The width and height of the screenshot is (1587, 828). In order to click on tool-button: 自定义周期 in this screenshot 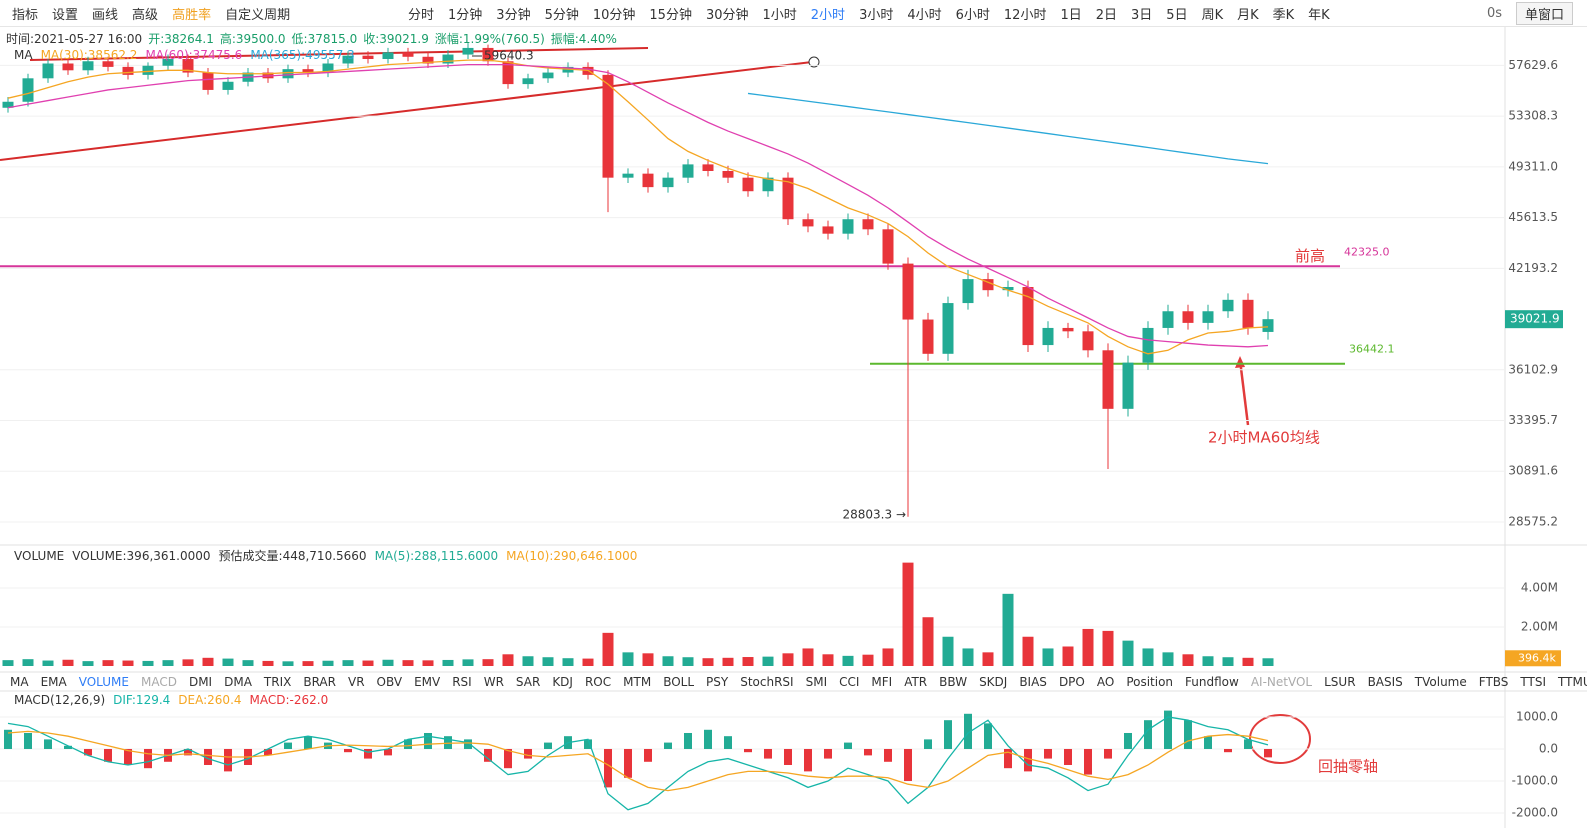, I will do `click(258, 15)`.